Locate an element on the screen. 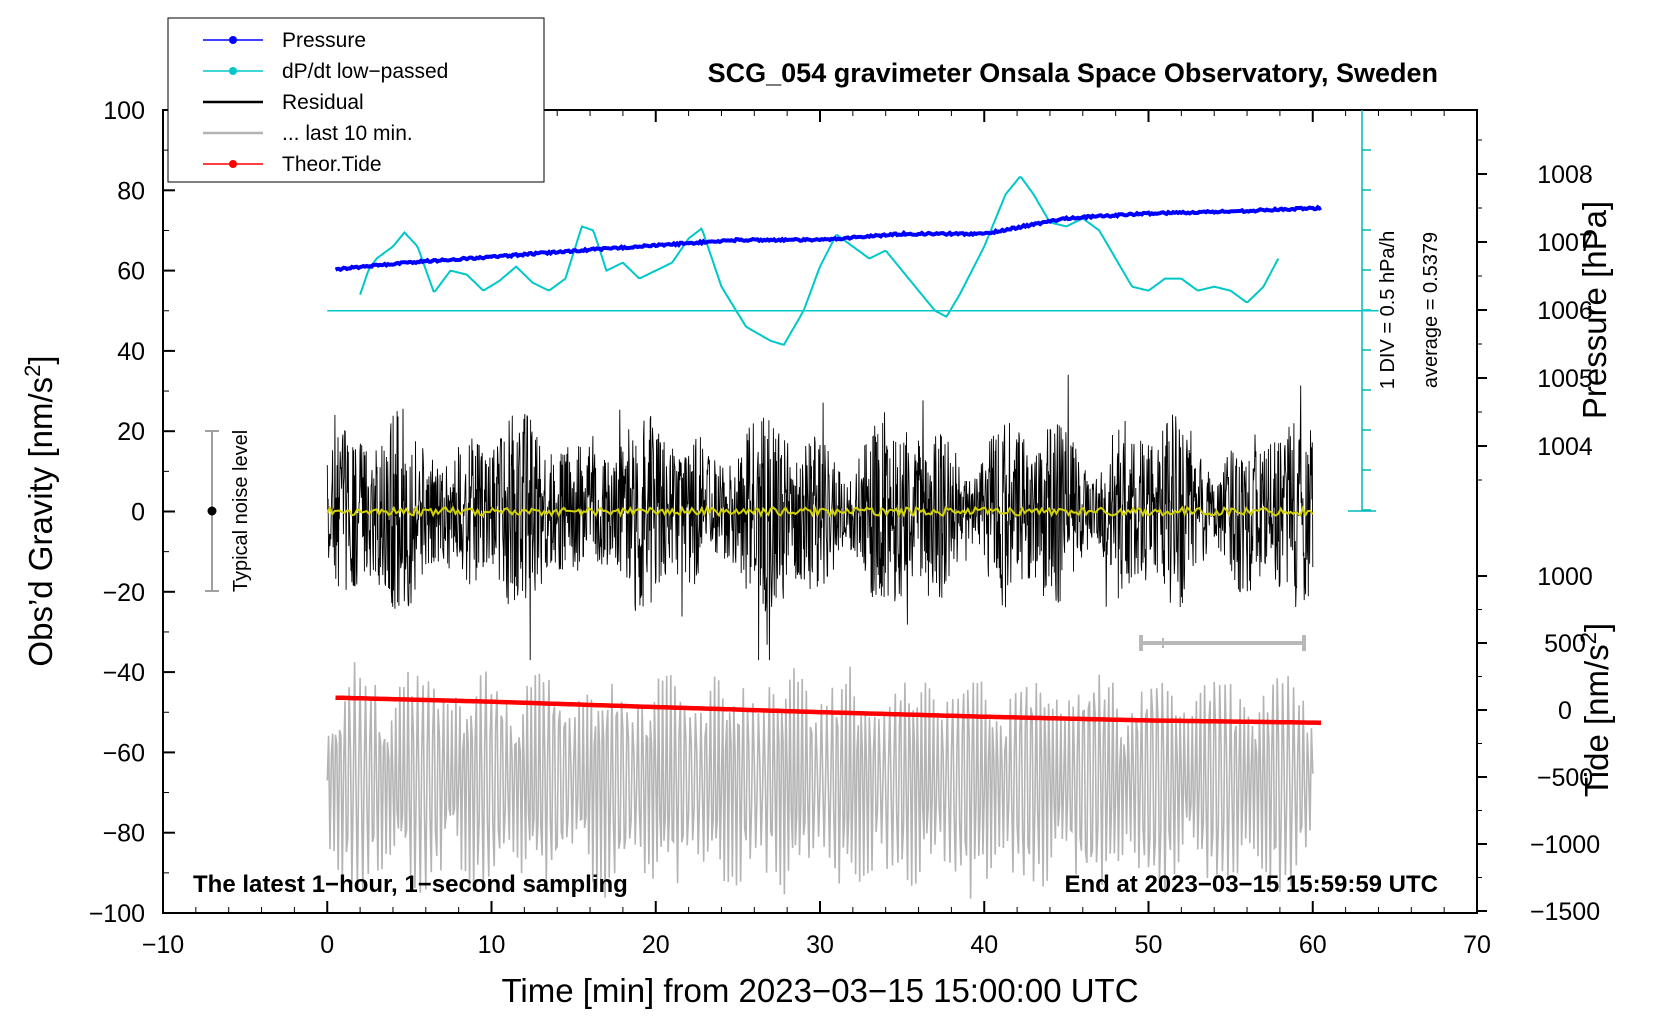  legend-label: Residual is located at coordinates (323, 102).